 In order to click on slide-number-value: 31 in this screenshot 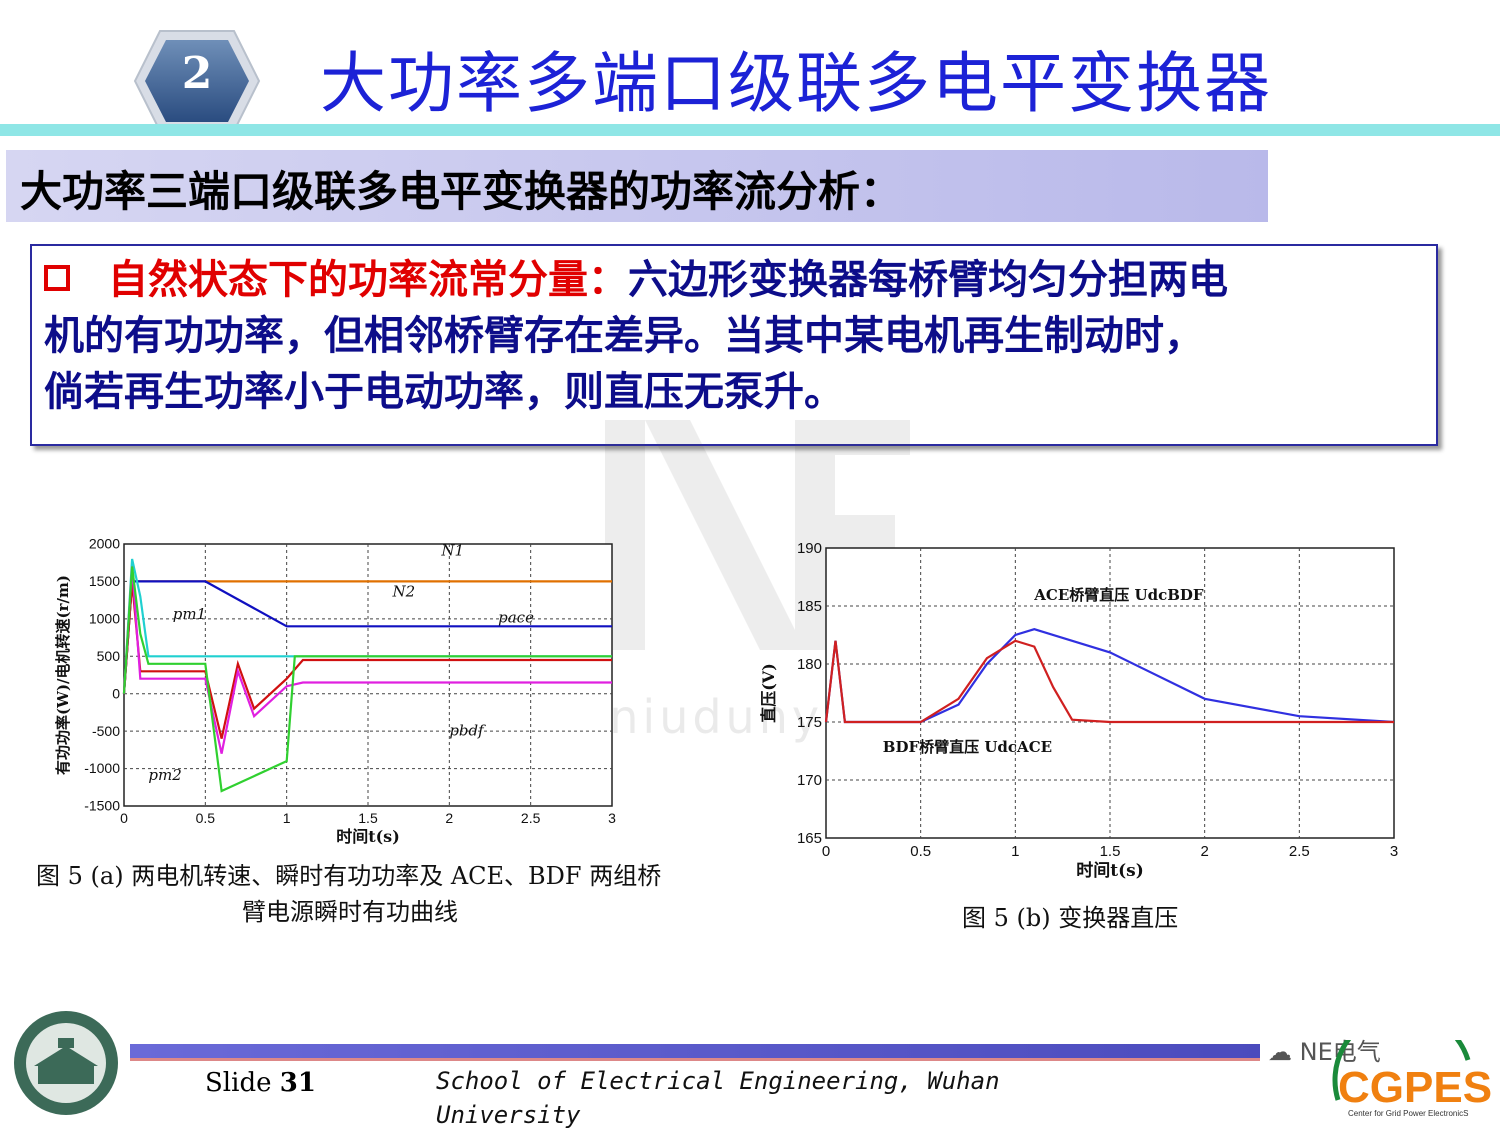, I will do `click(297, 1083)`.